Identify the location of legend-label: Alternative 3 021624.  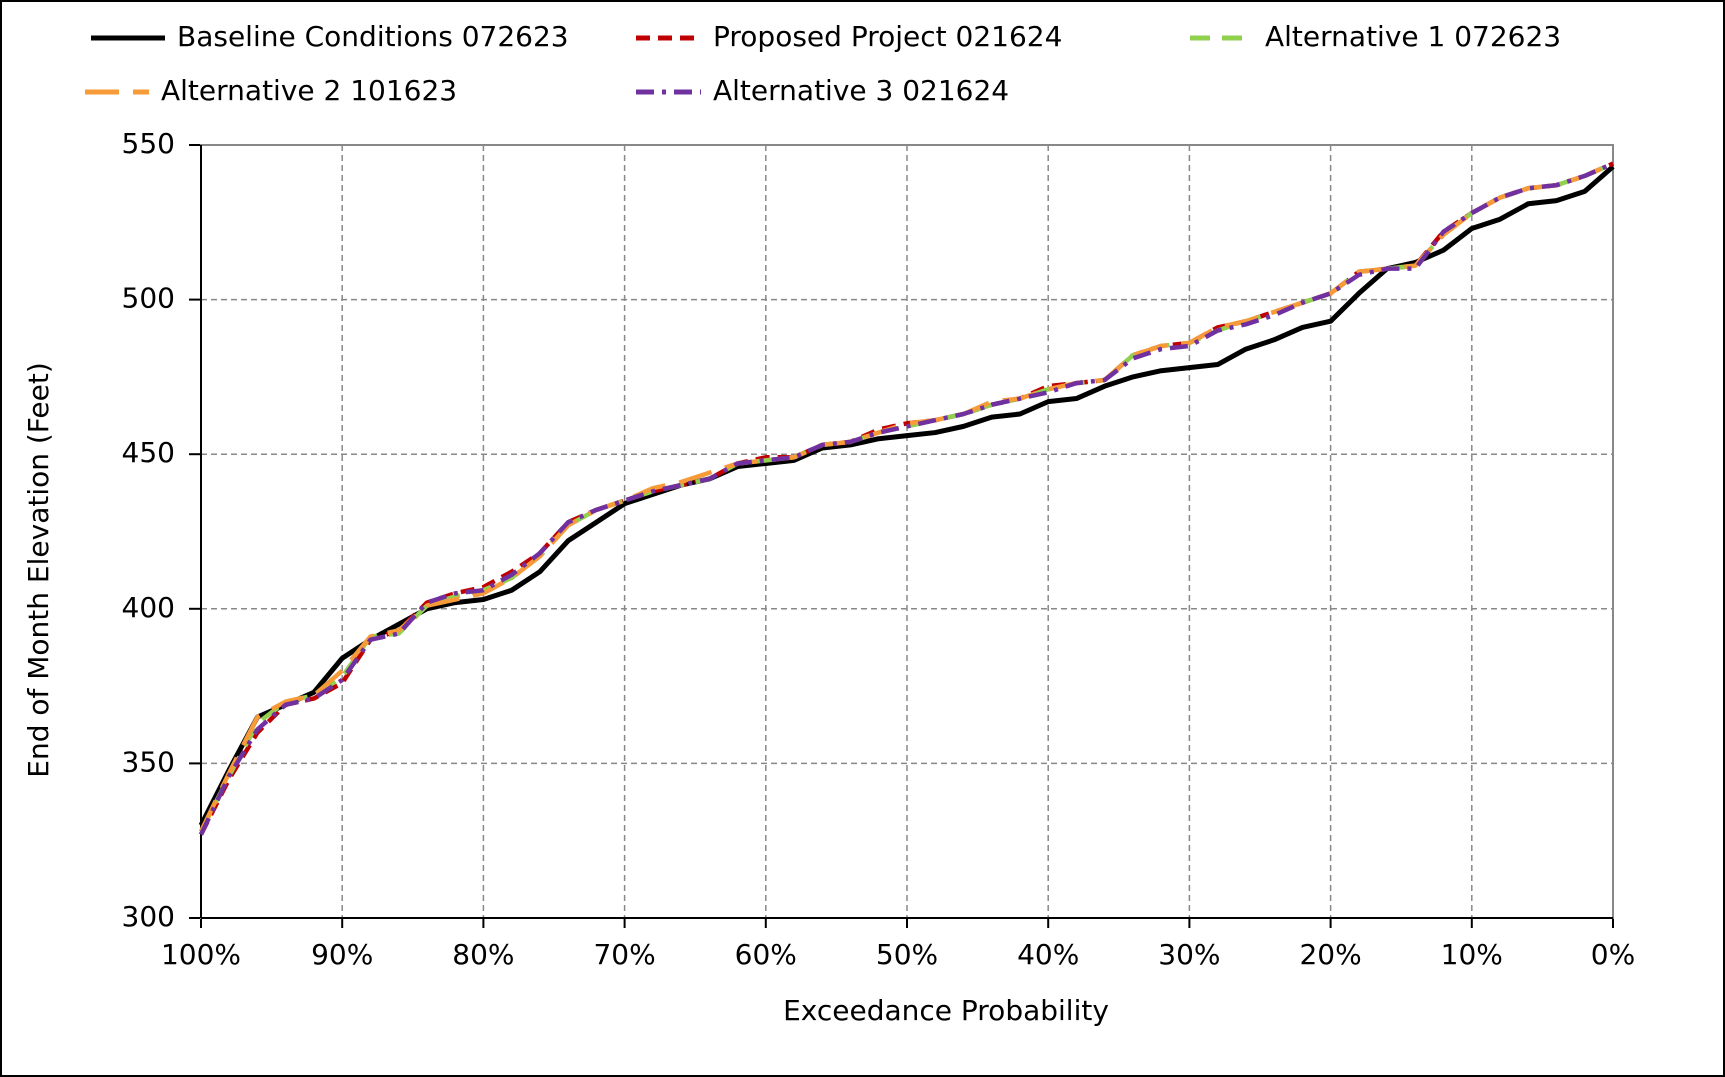
(861, 90).